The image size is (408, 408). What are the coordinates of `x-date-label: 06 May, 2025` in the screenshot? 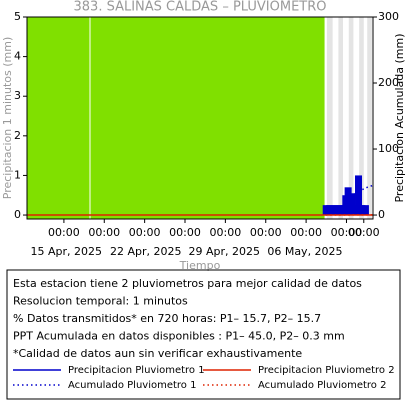 It's located at (304, 251).